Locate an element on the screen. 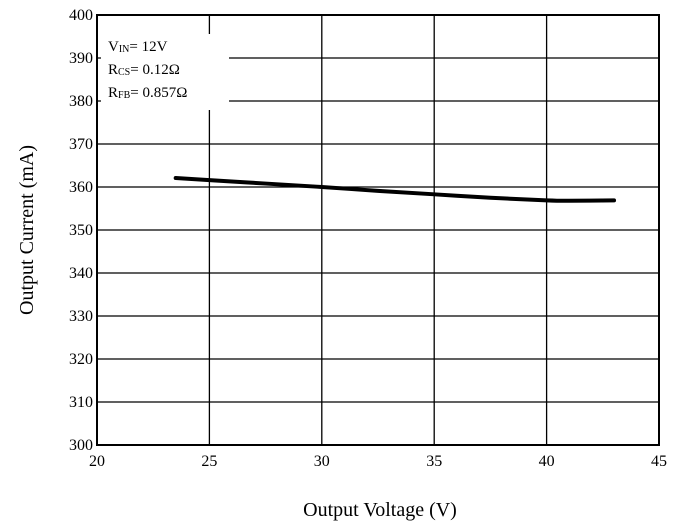 The height and width of the screenshot is (529, 682). y-tick-labels: 300 310 320 330 340 350 360 370 380 390 400 is located at coordinates (81, 230).